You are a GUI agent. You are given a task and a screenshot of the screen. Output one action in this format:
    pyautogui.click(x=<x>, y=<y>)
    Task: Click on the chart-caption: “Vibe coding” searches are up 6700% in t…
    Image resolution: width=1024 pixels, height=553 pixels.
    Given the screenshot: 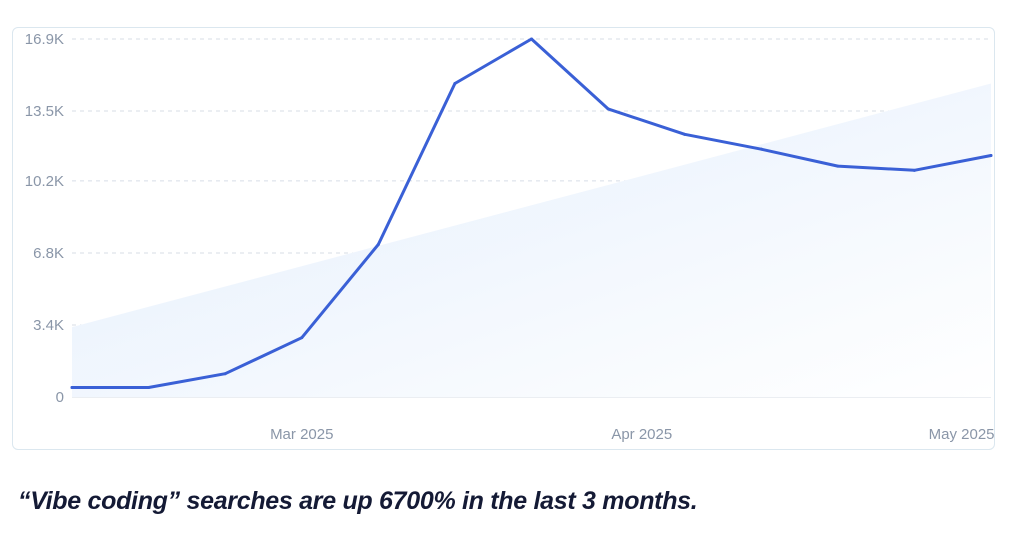 What is the action you would take?
    pyautogui.click(x=358, y=501)
    